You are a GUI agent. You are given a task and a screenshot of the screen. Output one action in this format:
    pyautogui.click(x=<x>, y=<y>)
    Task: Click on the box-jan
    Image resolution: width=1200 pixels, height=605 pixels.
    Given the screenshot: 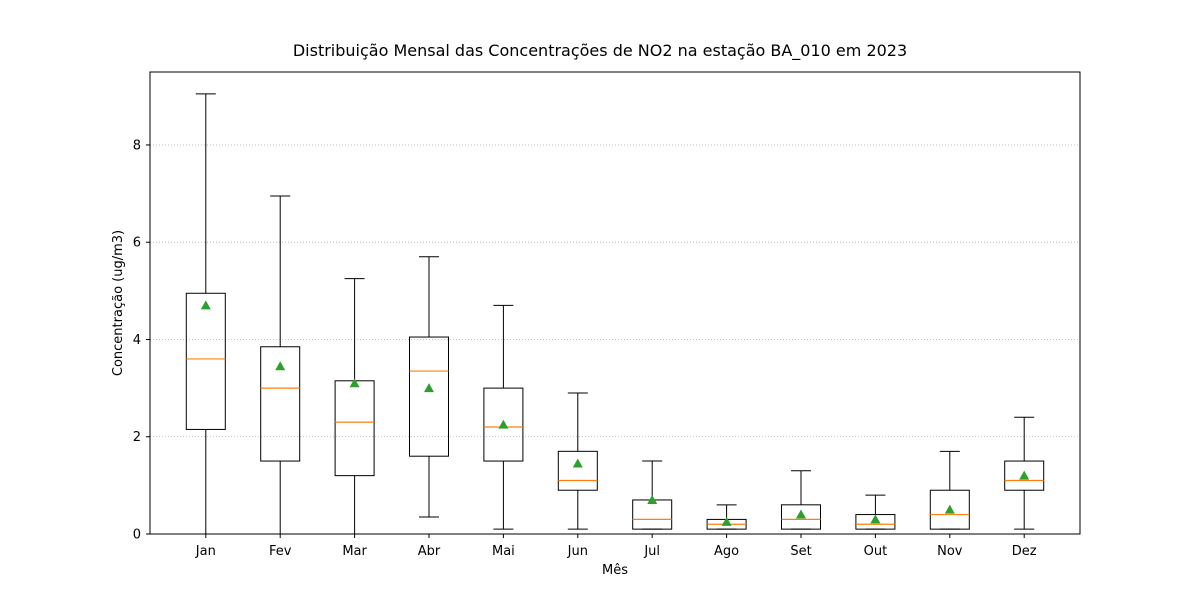 What is the action you would take?
    pyautogui.click(x=205, y=314)
    